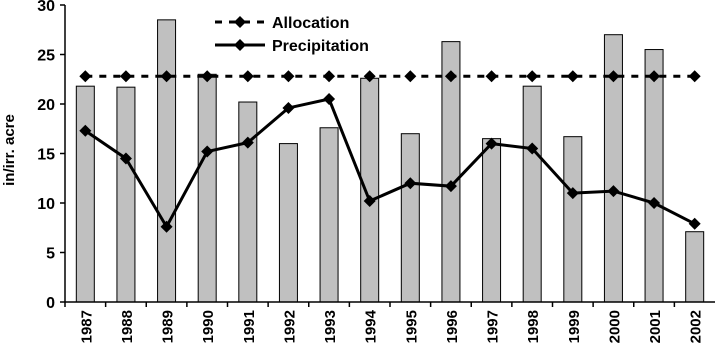 This screenshot has height=361, width=723. Describe the element at coordinates (614, 326) in the screenshot. I see `x-tick-label: 2000` at that location.